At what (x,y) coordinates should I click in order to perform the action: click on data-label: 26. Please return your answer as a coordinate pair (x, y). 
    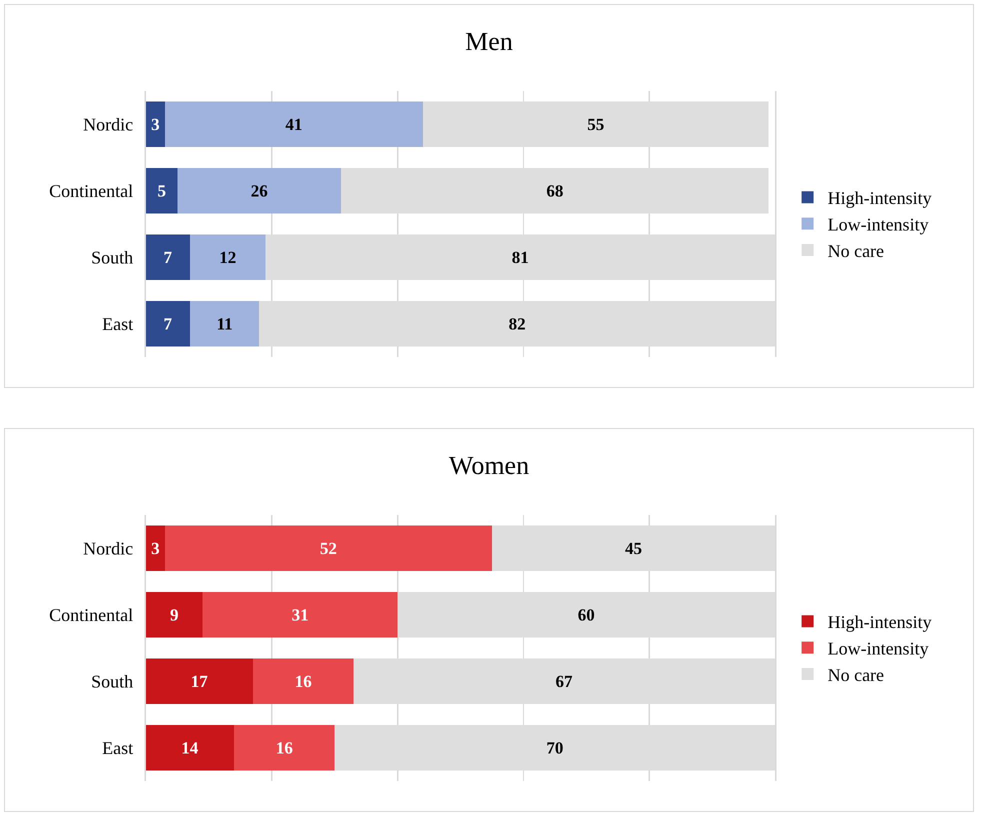
    Looking at the image, I should click on (259, 190).